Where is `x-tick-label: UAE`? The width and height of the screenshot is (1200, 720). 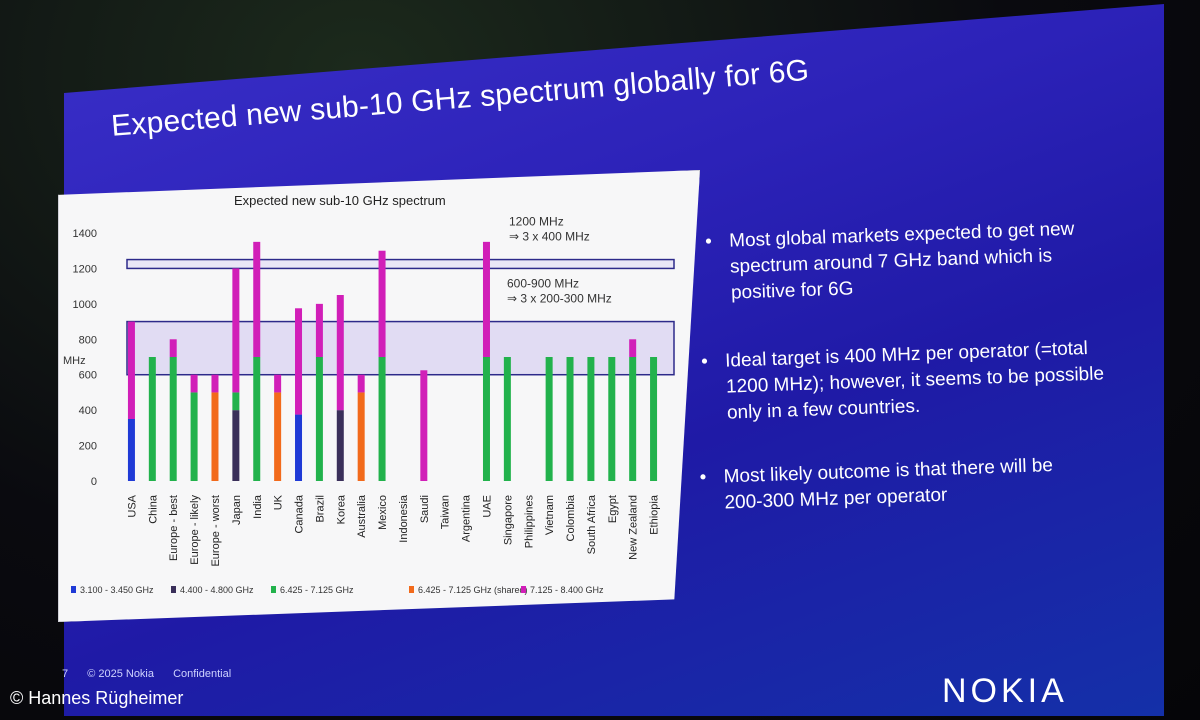 x-tick-label: UAE is located at coordinates (487, 506).